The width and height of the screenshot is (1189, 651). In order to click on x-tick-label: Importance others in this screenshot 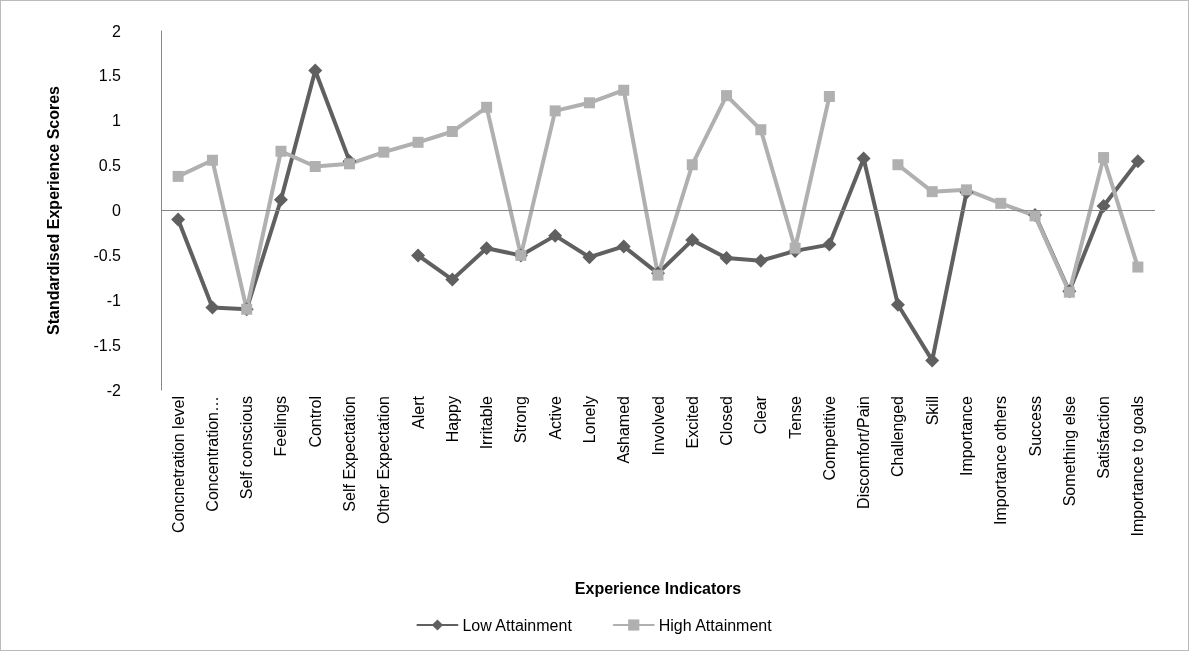, I will do `click(1001, 460)`.